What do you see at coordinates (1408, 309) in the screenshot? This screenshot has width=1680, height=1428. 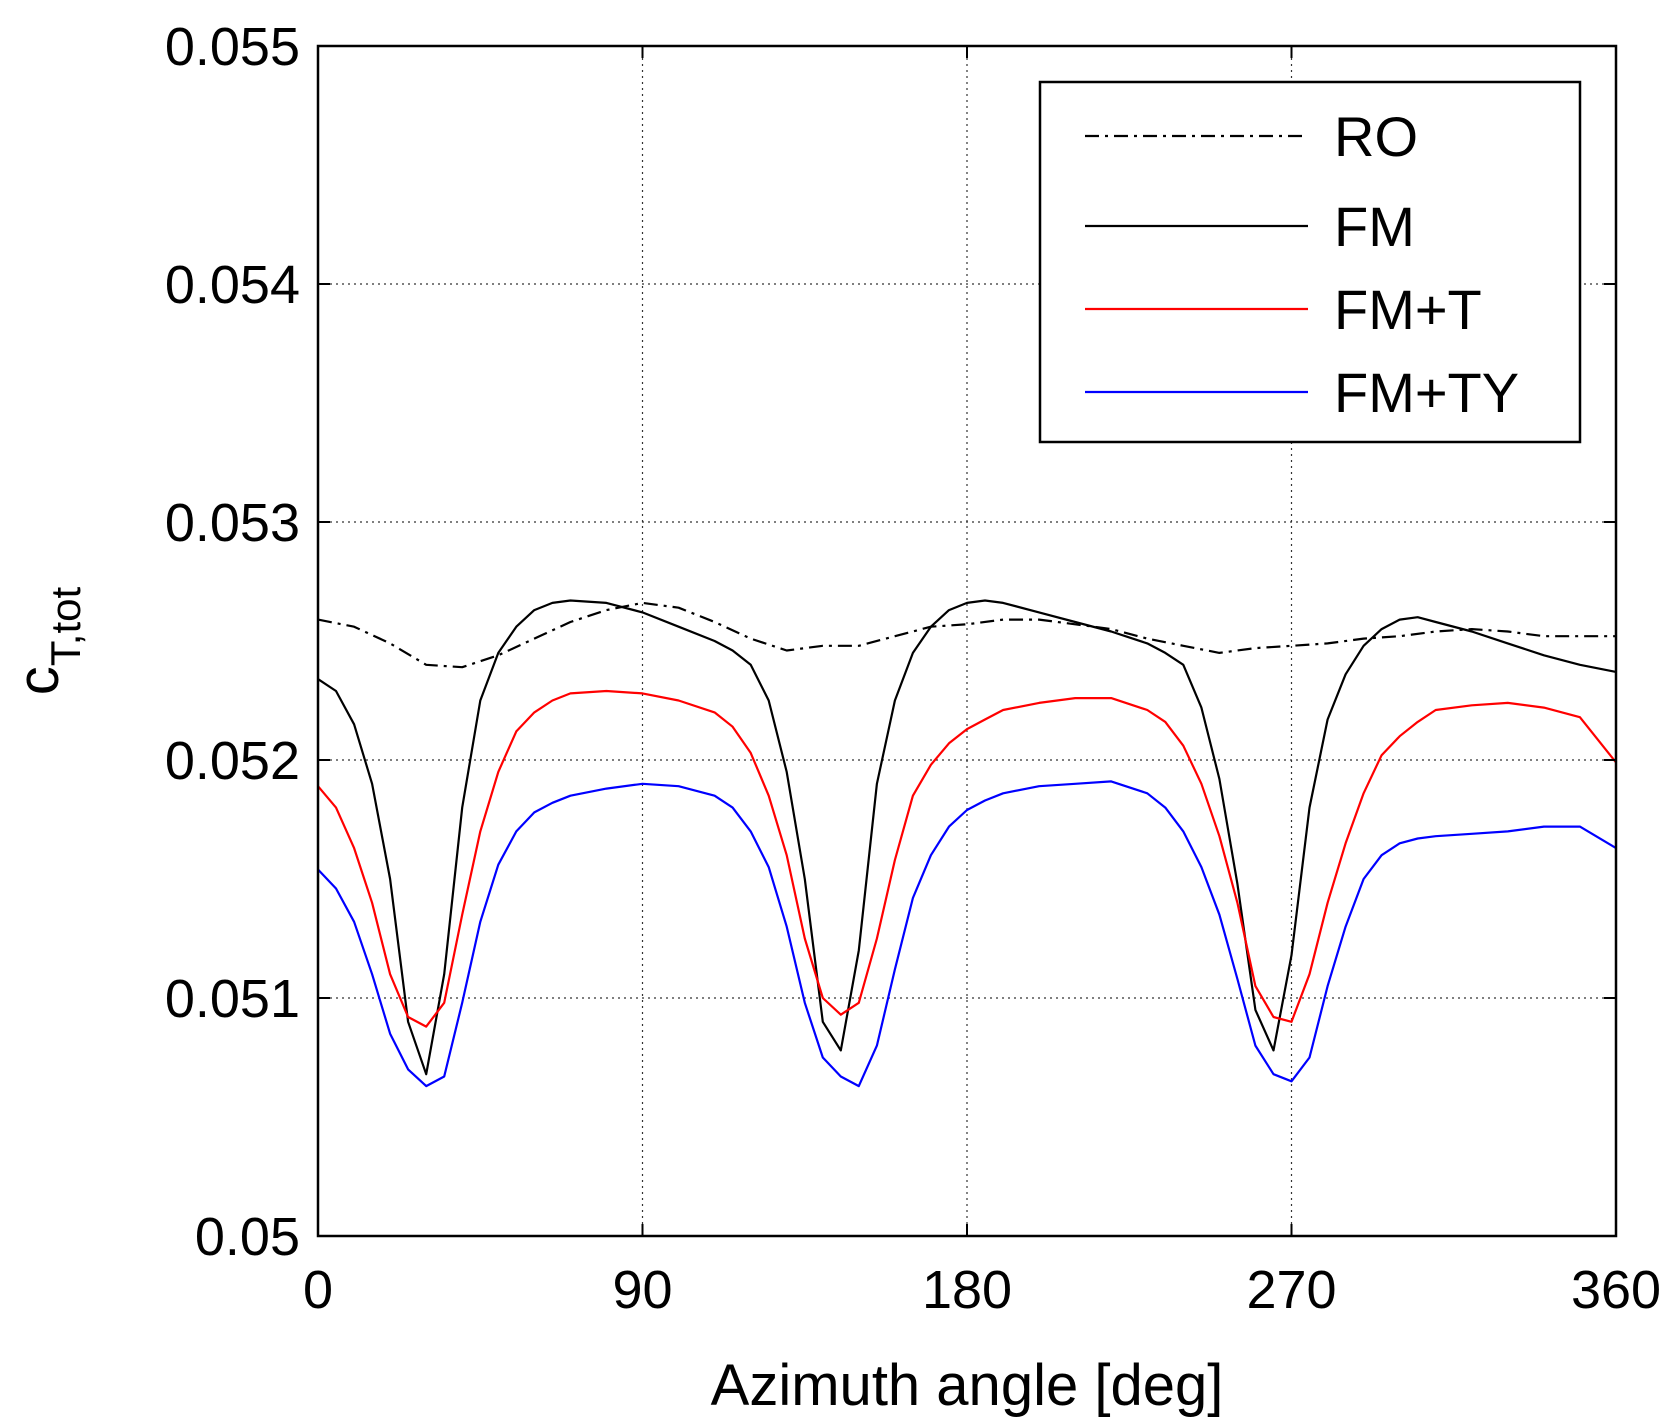 I see `legend-label: FM+T` at bounding box center [1408, 309].